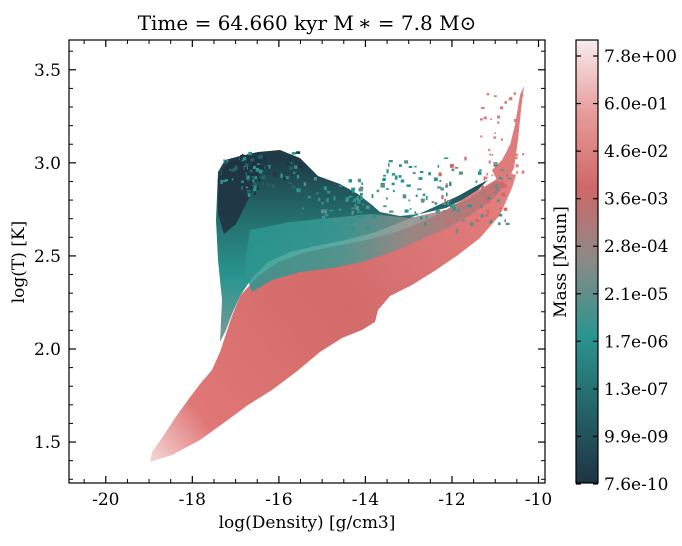 The image size is (682, 546). I want to click on colorbar-tick-label: 6.0e-01, so click(636, 105).